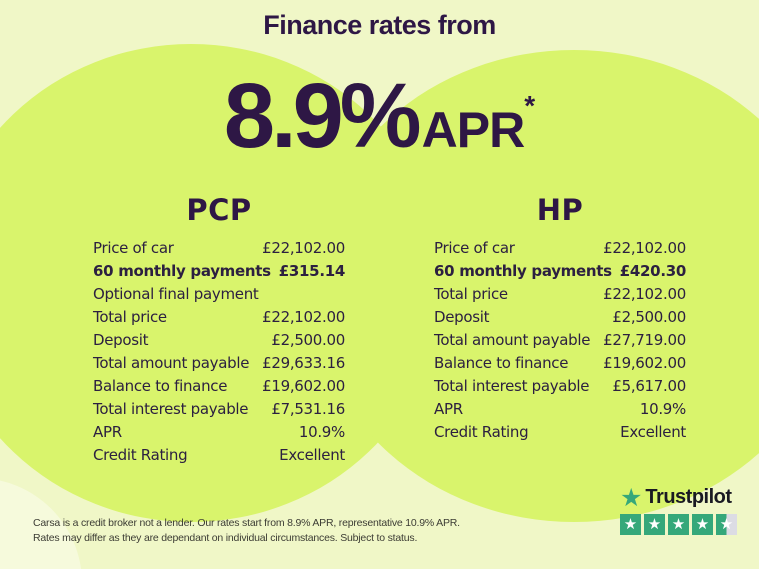  I want to click on hp-header: HP, so click(560, 210).